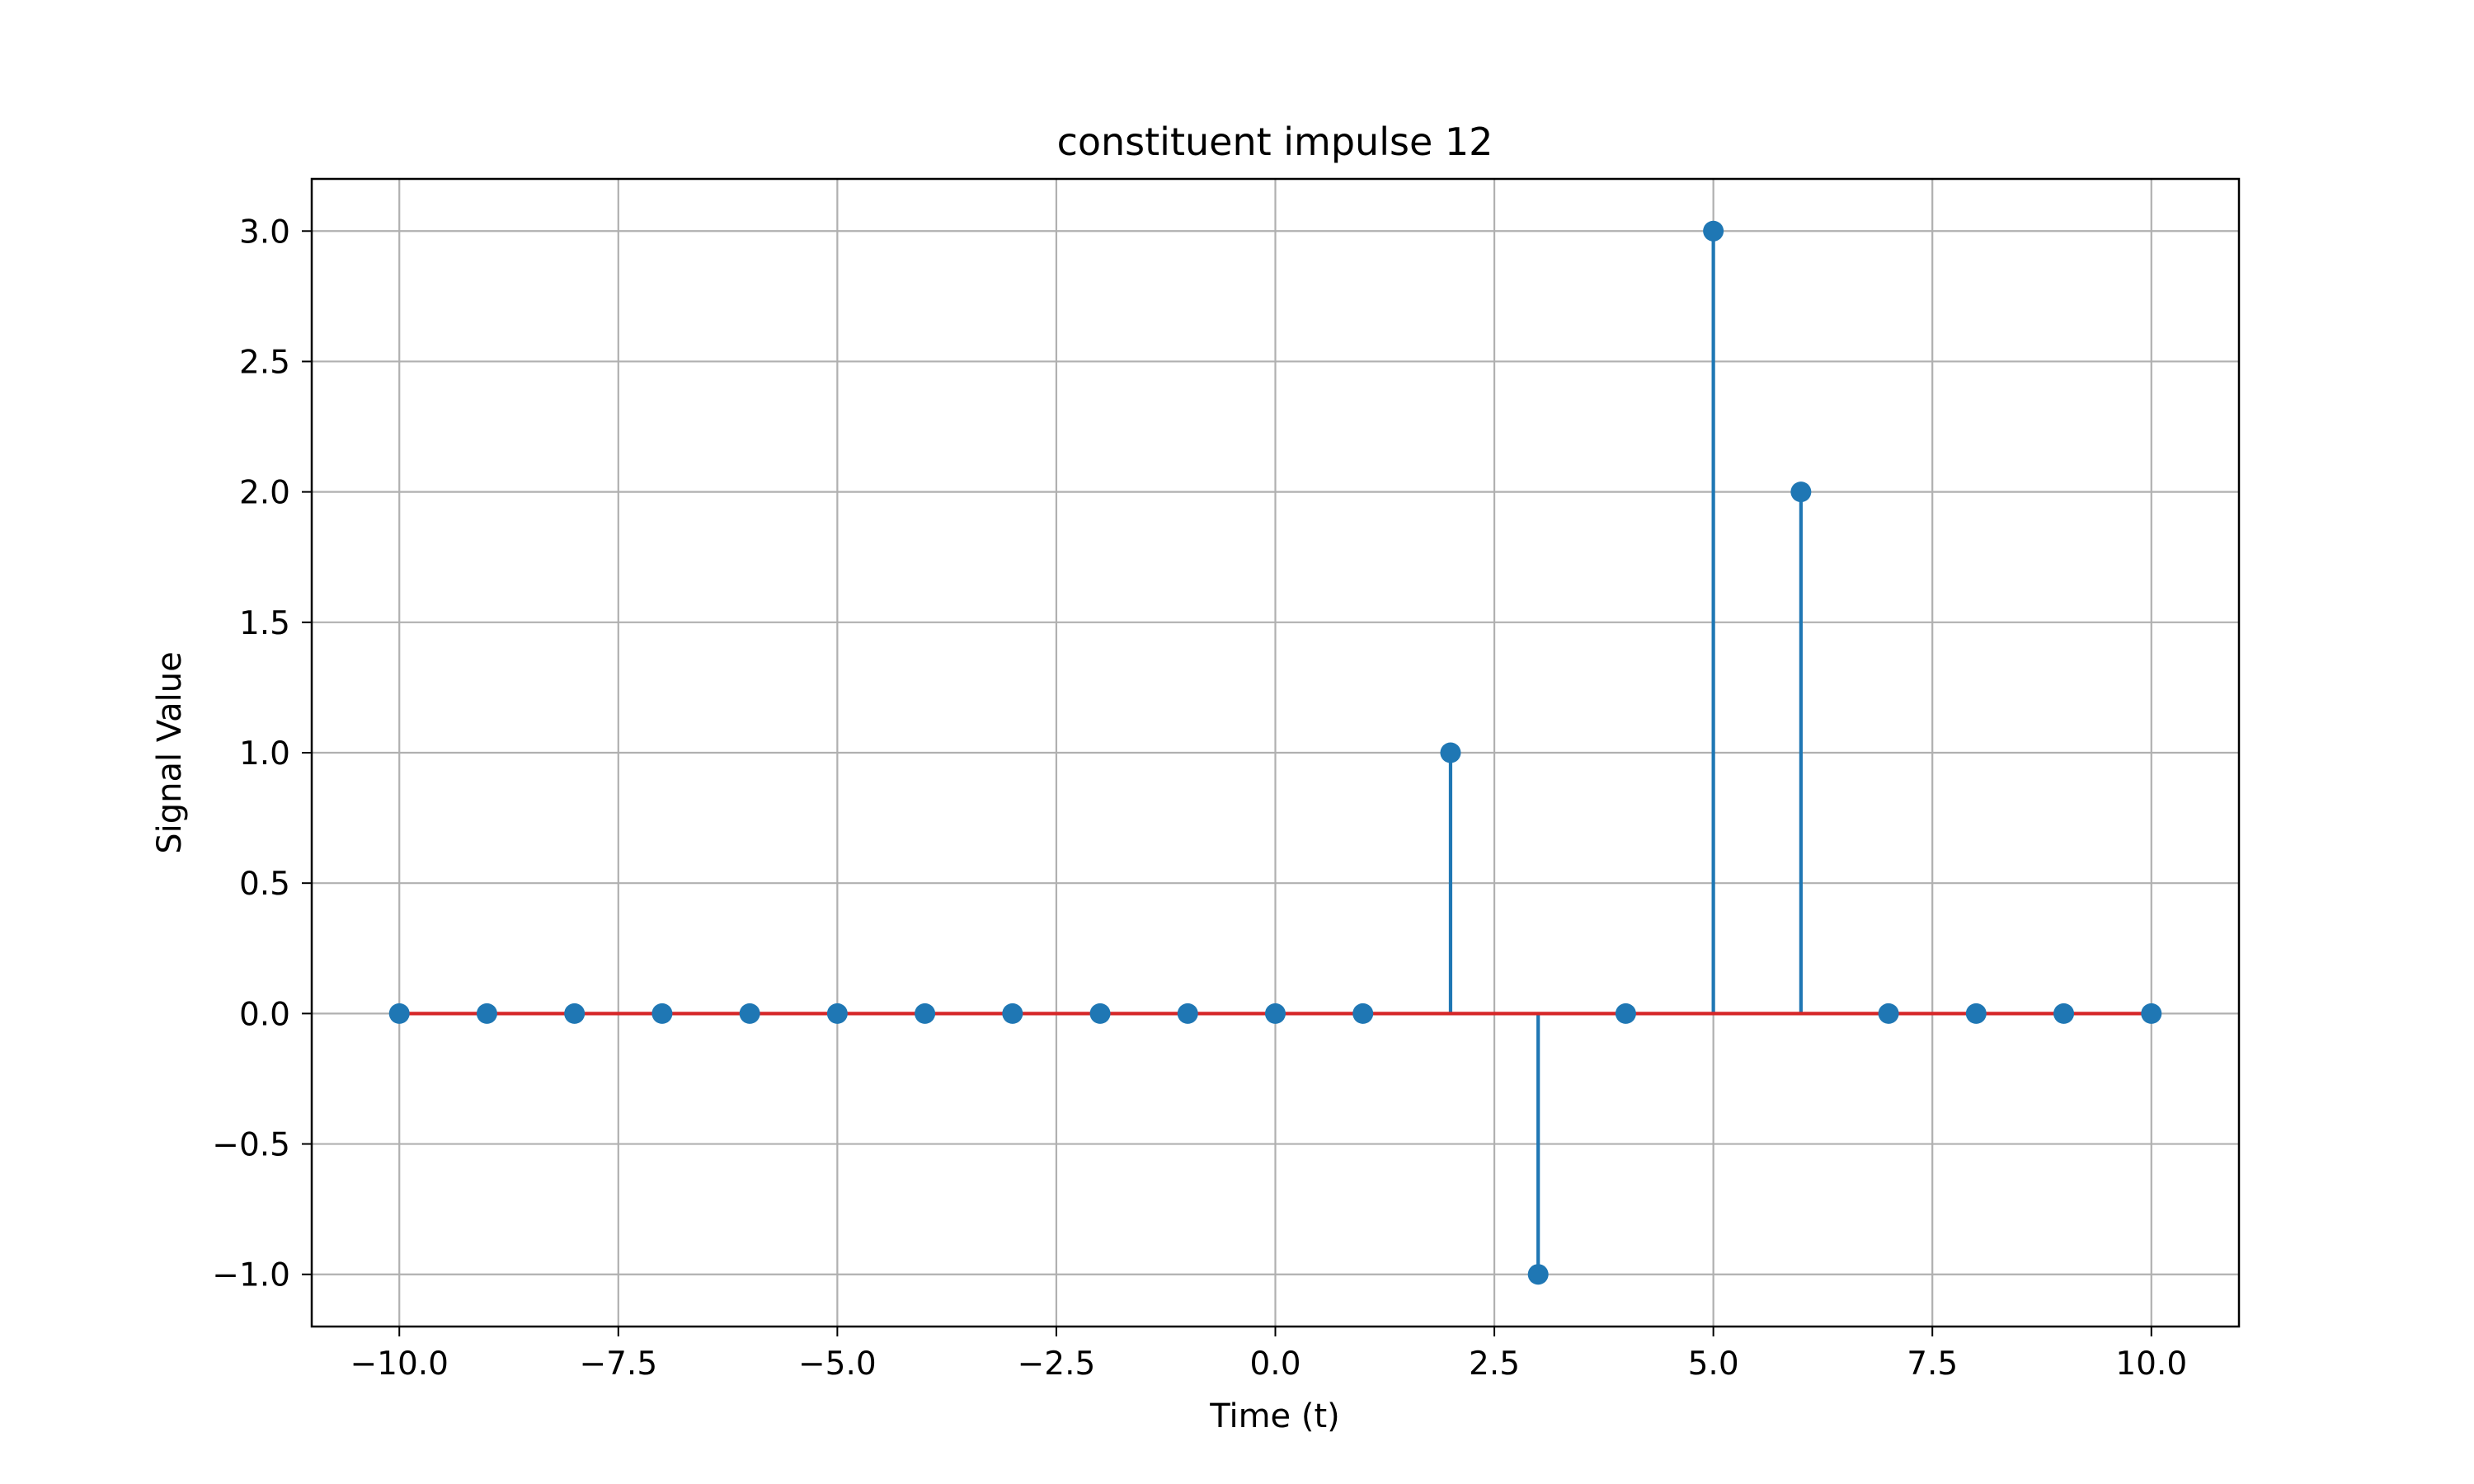 This screenshot has height=1484, width=2474. What do you see at coordinates (264, 623) in the screenshot?
I see `y-tick-label-5: 1.5` at bounding box center [264, 623].